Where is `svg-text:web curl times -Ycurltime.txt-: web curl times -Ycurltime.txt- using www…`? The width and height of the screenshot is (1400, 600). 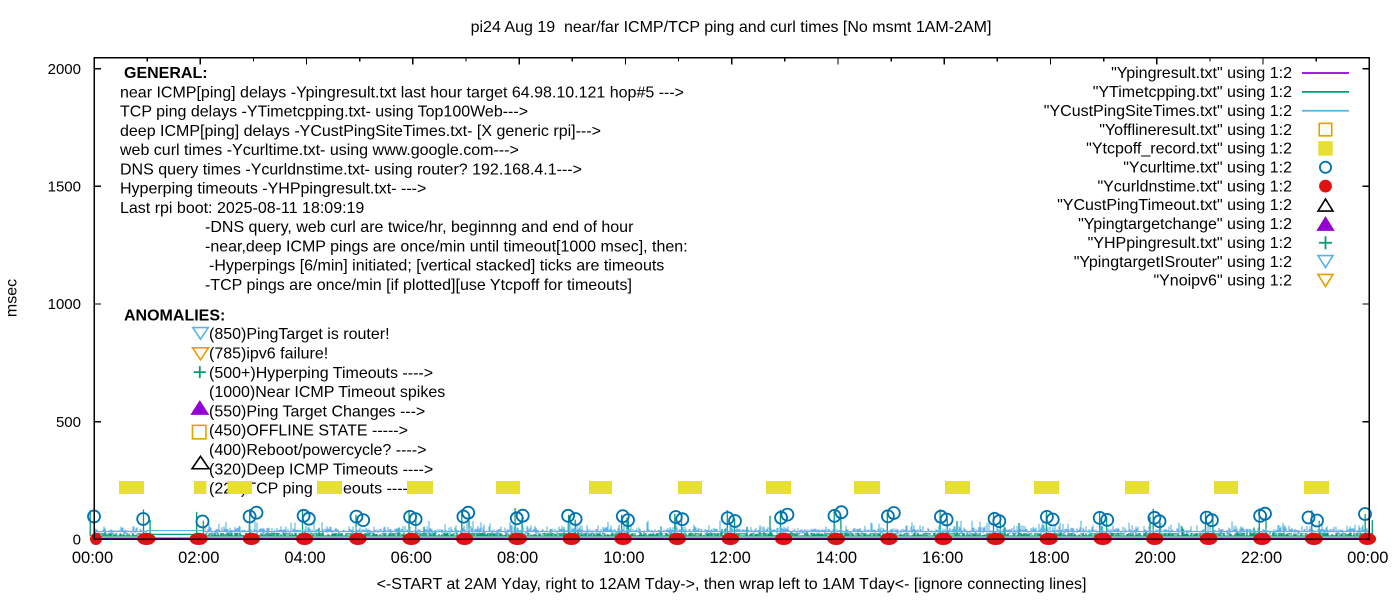 svg-text:web curl times -Ycurltime.txt-: web curl times -Ycurltime.txt- using www… is located at coordinates (319, 150).